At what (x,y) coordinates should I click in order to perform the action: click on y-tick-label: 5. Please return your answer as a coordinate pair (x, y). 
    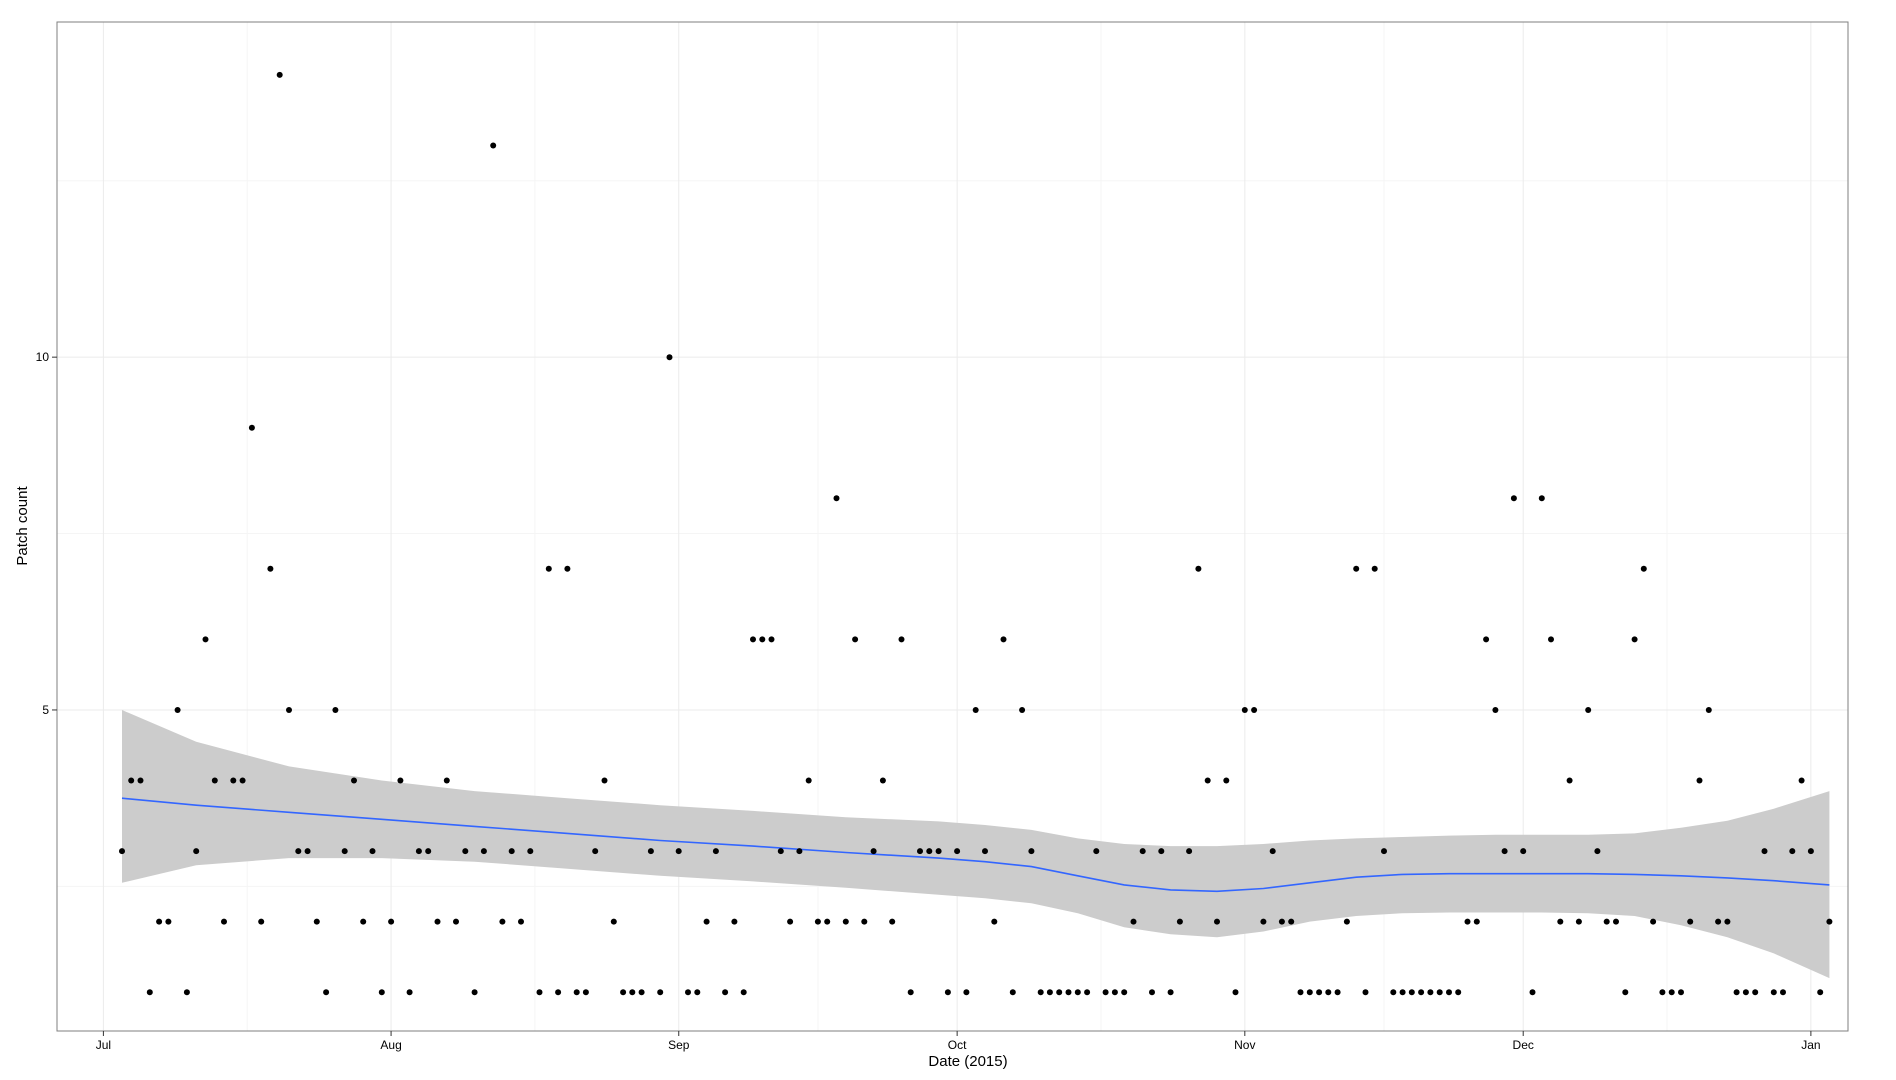
    Looking at the image, I should click on (45, 710).